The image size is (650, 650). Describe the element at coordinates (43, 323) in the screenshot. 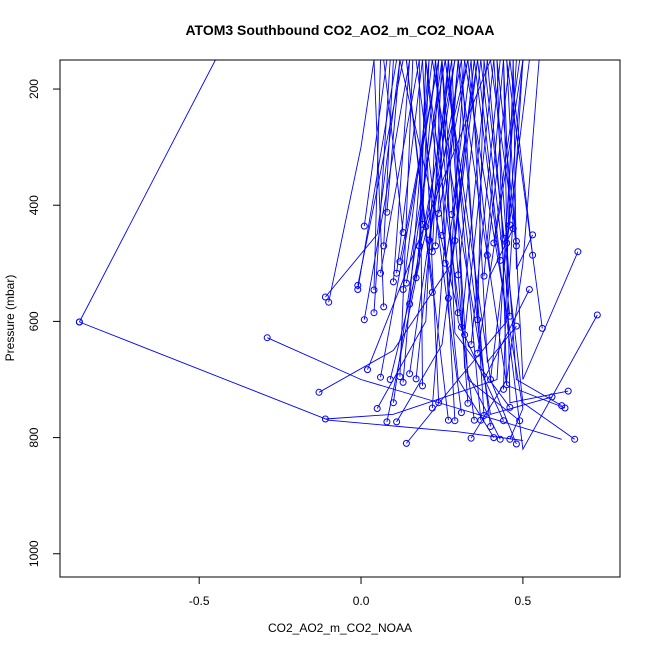

I see `y-axis: 200 400 600 800 1000` at that location.